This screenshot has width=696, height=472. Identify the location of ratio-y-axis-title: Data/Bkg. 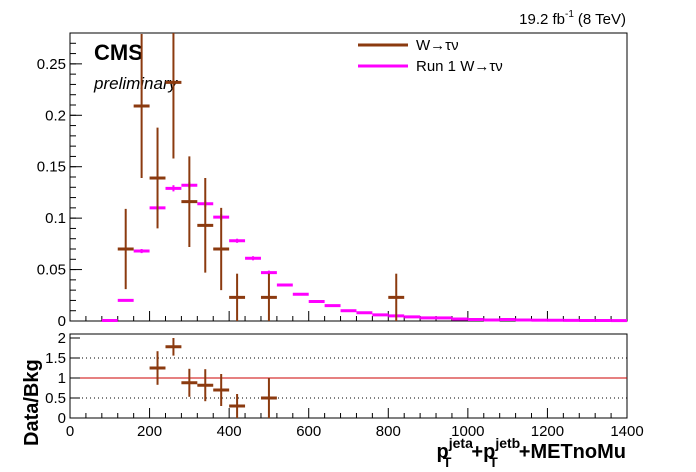
(32, 402).